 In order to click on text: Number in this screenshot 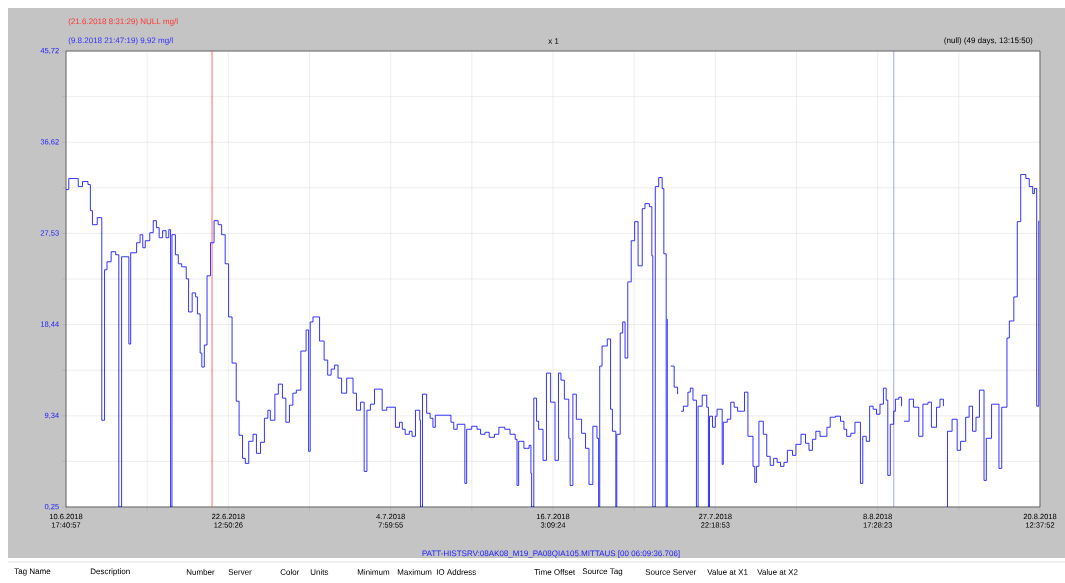, I will do `click(200, 572)`.